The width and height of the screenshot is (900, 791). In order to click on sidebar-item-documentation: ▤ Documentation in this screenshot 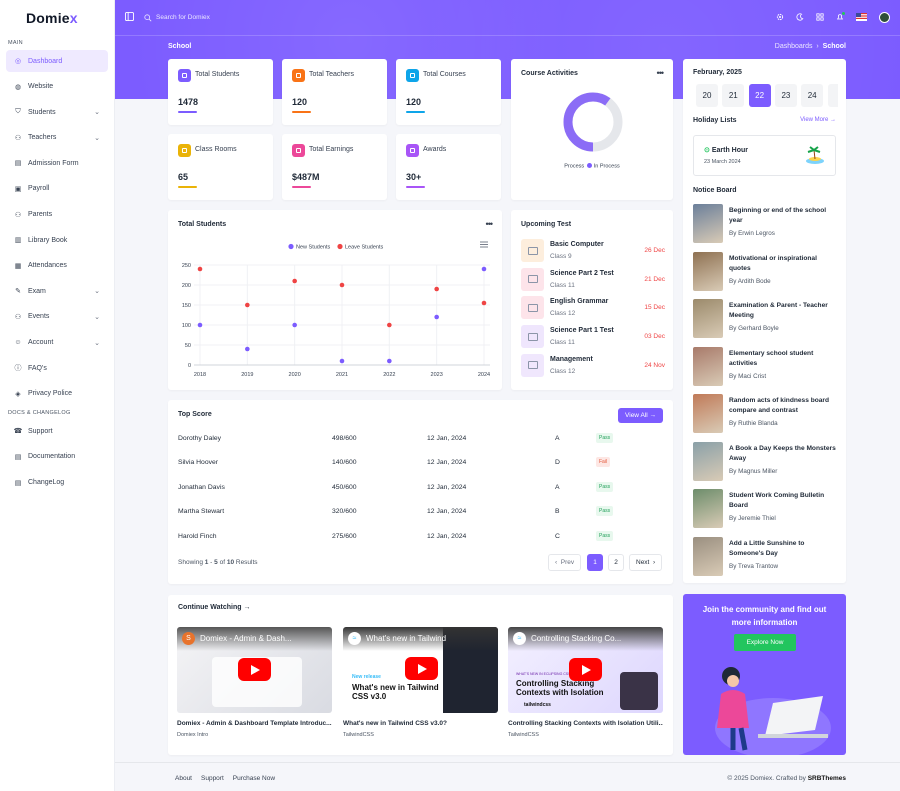, I will do `click(57, 457)`.